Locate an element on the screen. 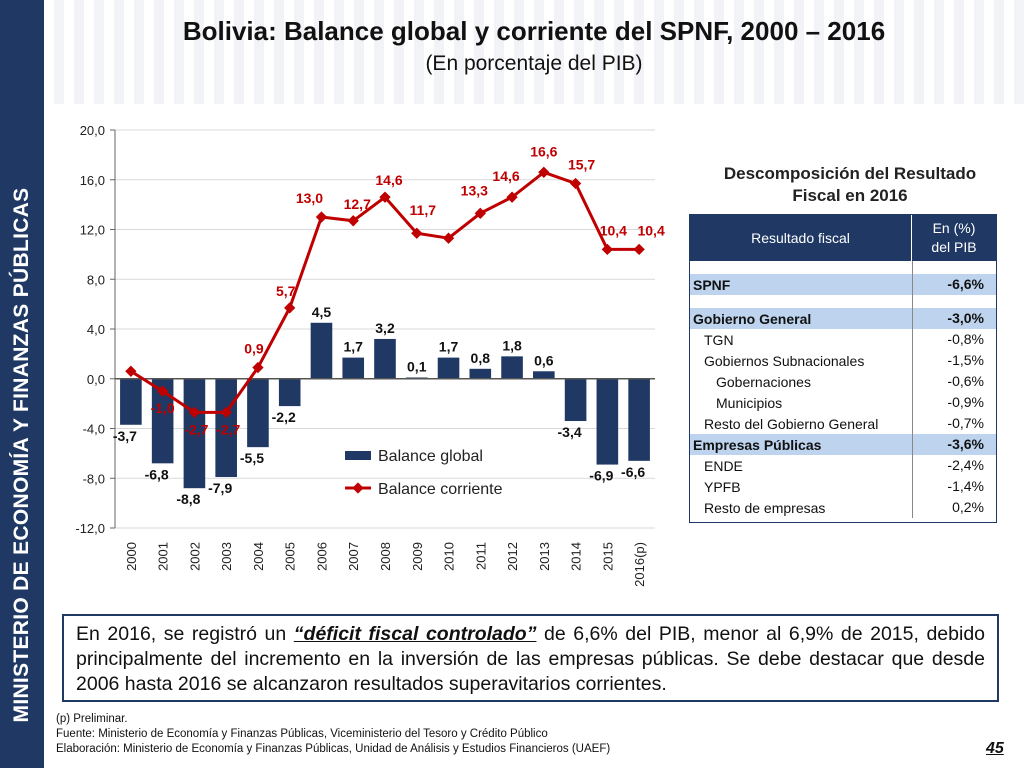  x-tick-label: 2014 is located at coordinates (576, 556).